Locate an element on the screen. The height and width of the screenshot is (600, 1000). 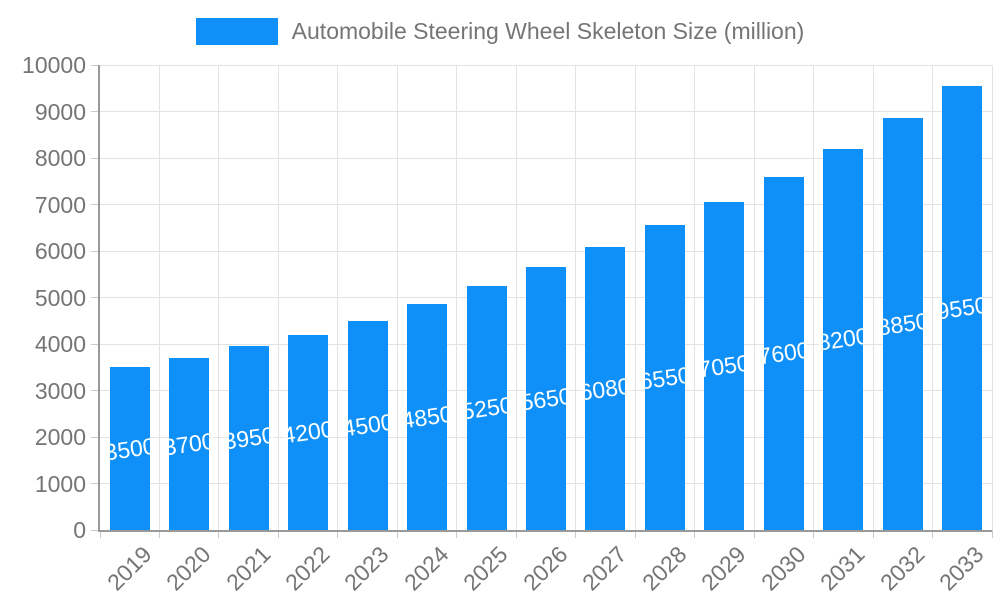
y-tick-label: 6000 is located at coordinates (60, 251).